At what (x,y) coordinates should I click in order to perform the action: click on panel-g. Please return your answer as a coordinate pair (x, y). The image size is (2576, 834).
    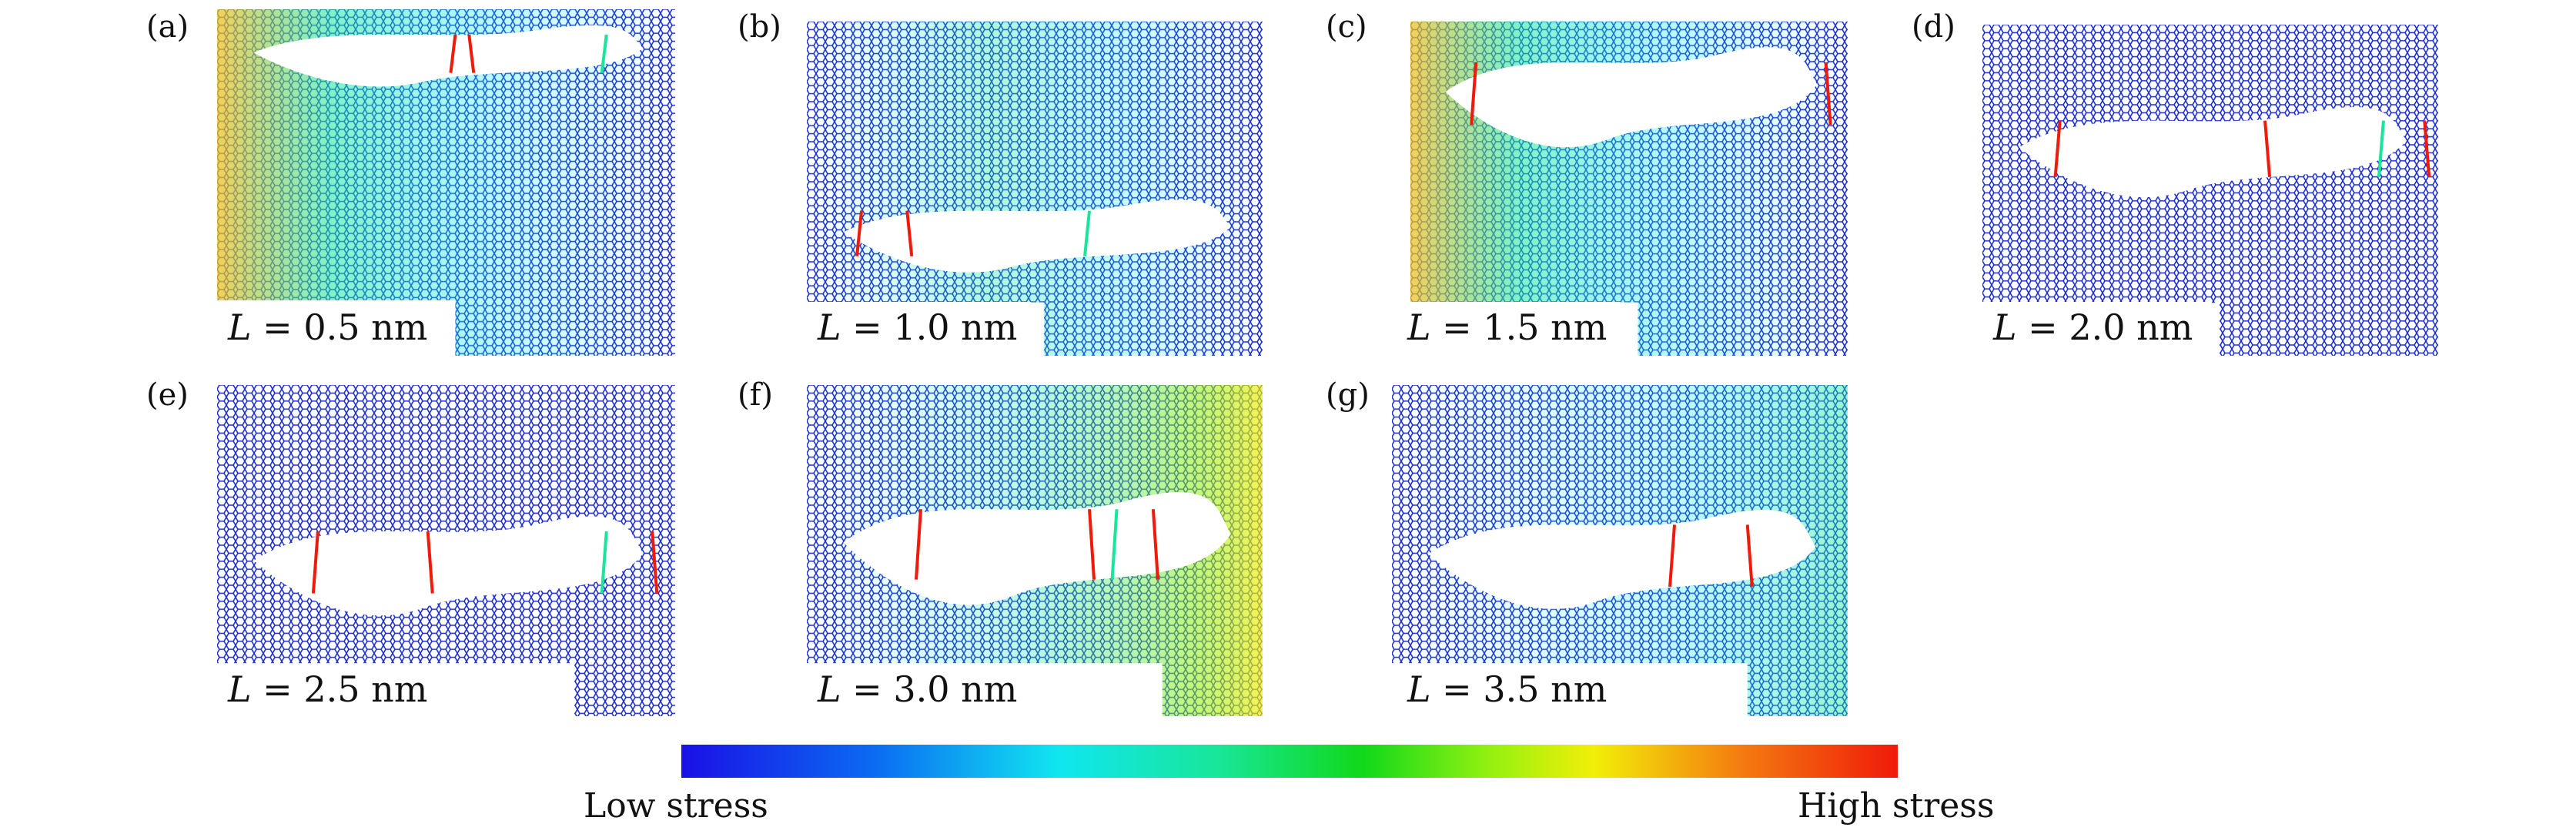
    Looking at the image, I should click on (1620, 550).